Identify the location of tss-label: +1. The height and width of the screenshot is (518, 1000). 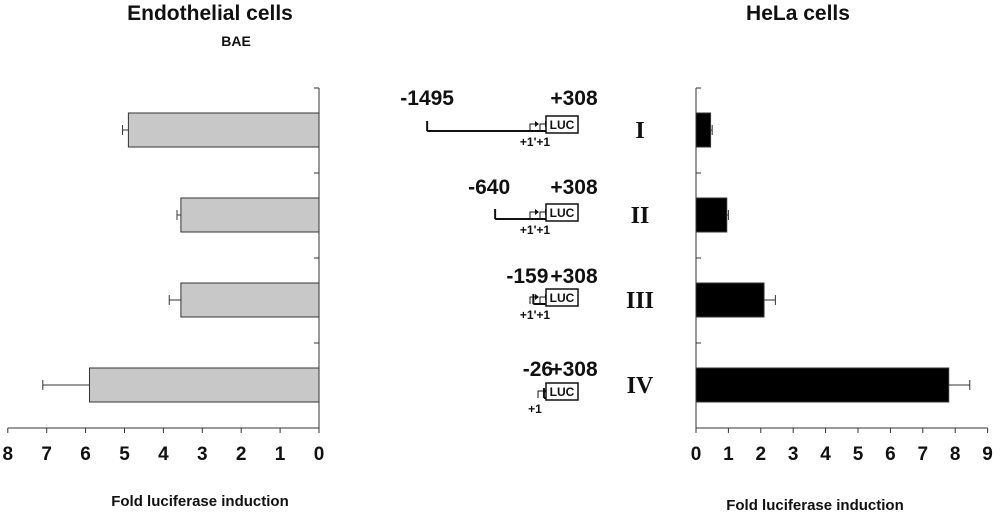
(535, 409).